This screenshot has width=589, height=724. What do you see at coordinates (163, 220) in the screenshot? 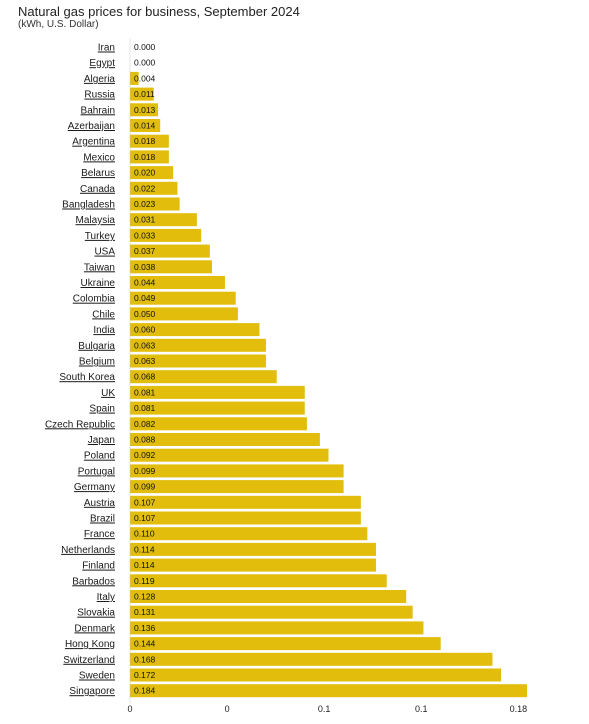
I see `bar-malaysia` at bounding box center [163, 220].